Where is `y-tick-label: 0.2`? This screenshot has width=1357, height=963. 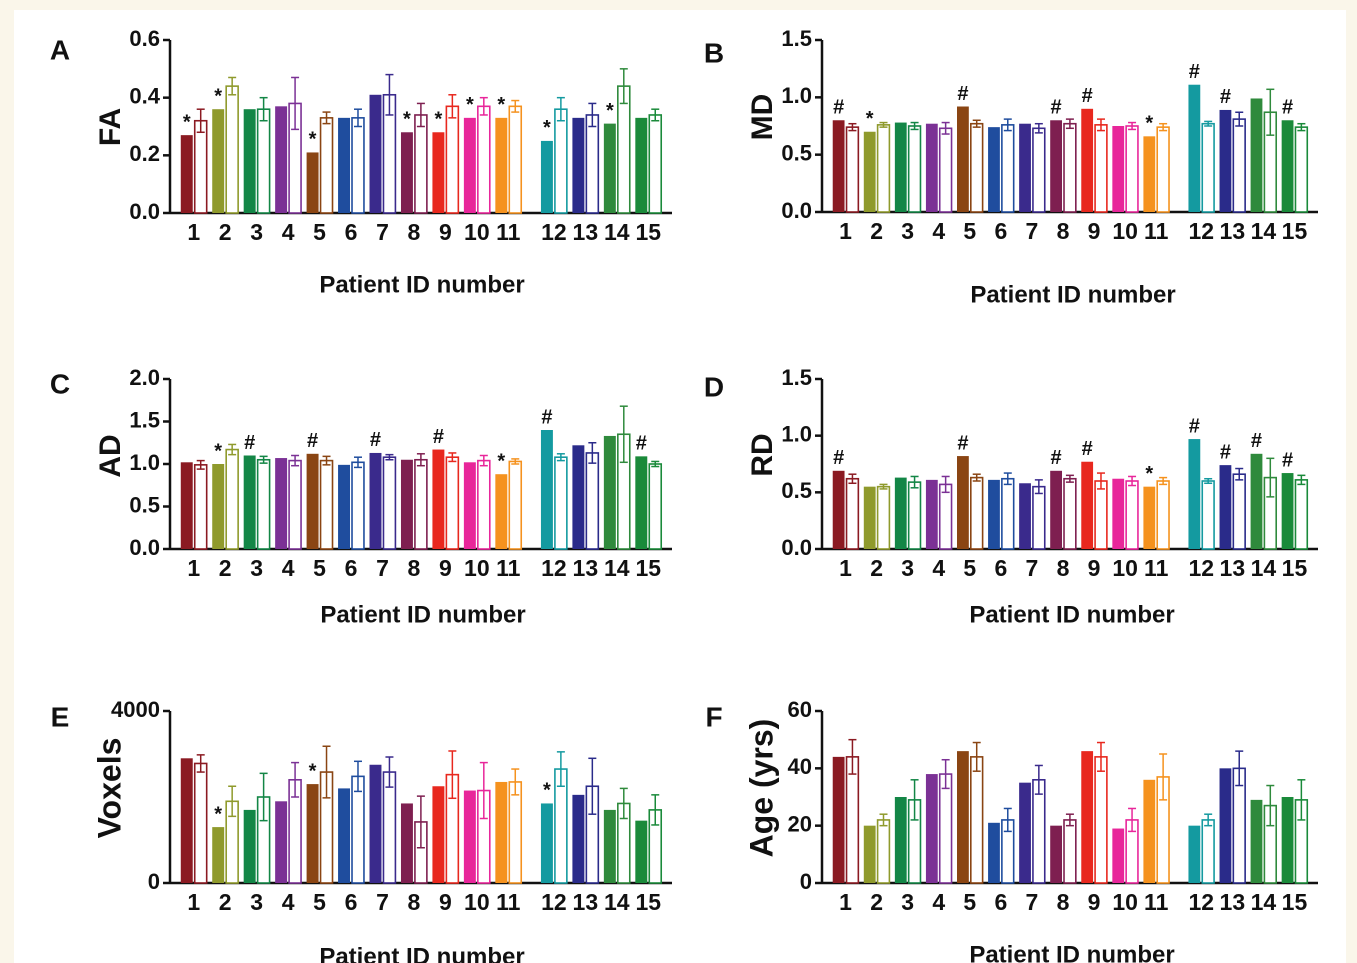 y-tick-label: 0.2 is located at coordinates (144, 153).